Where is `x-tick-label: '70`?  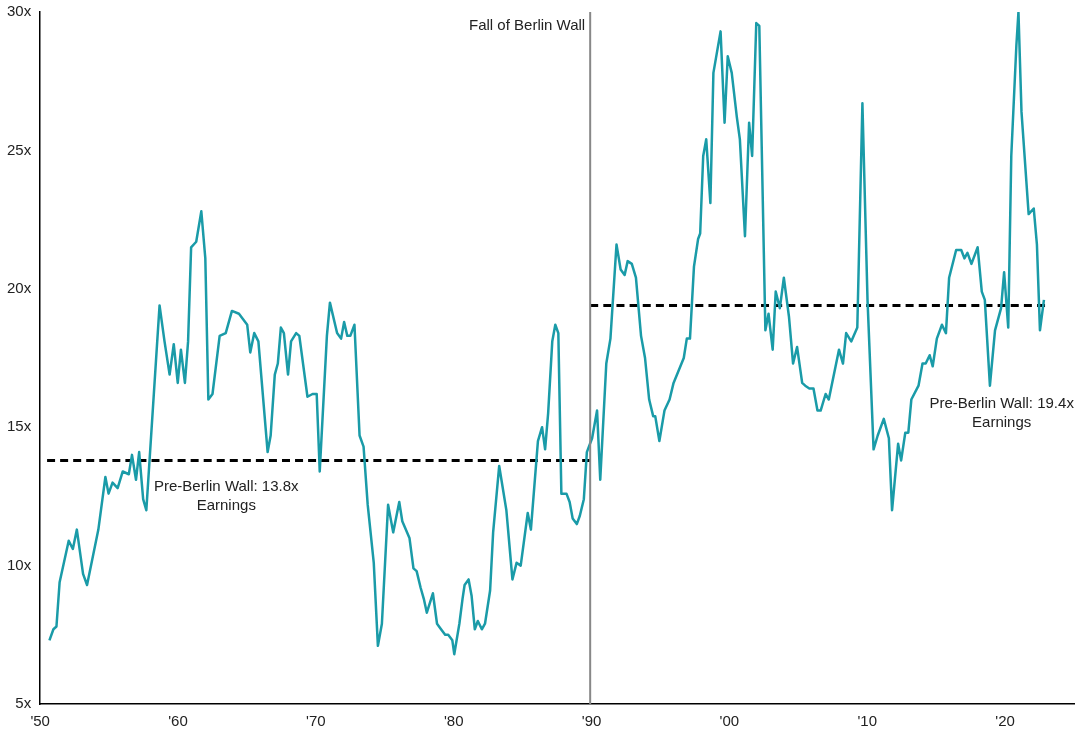
x-tick-label: '70 is located at coordinates (316, 721).